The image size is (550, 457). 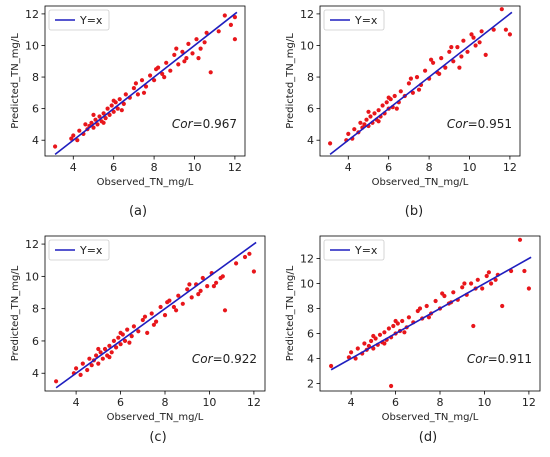 I want to click on correlation-annotation: Cor=0.951, so click(x=479, y=124).